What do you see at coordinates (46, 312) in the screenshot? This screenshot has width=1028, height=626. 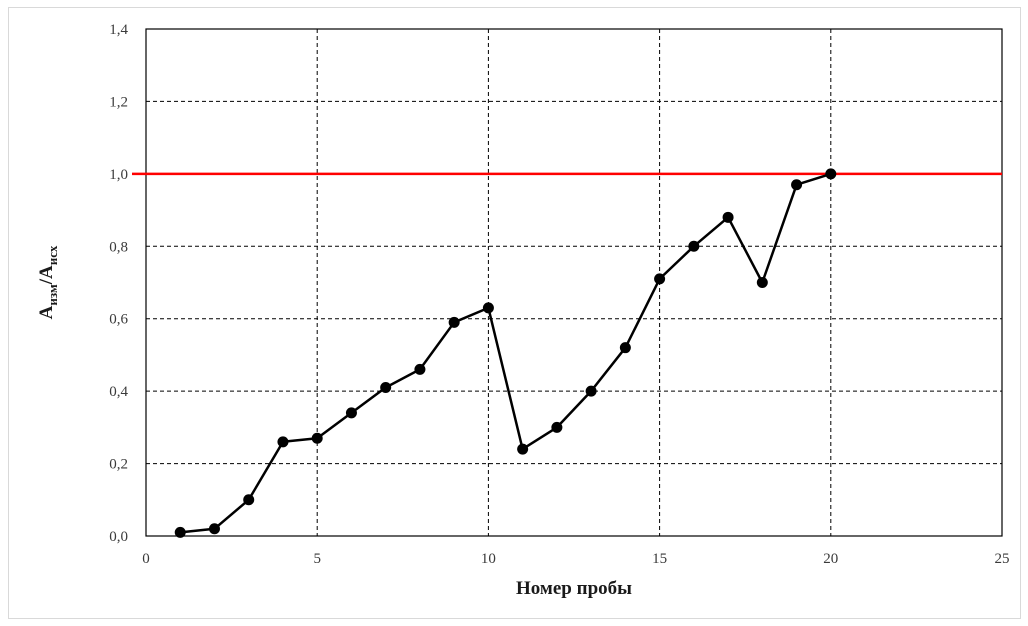 I see `y-axis-title-main: А` at bounding box center [46, 312].